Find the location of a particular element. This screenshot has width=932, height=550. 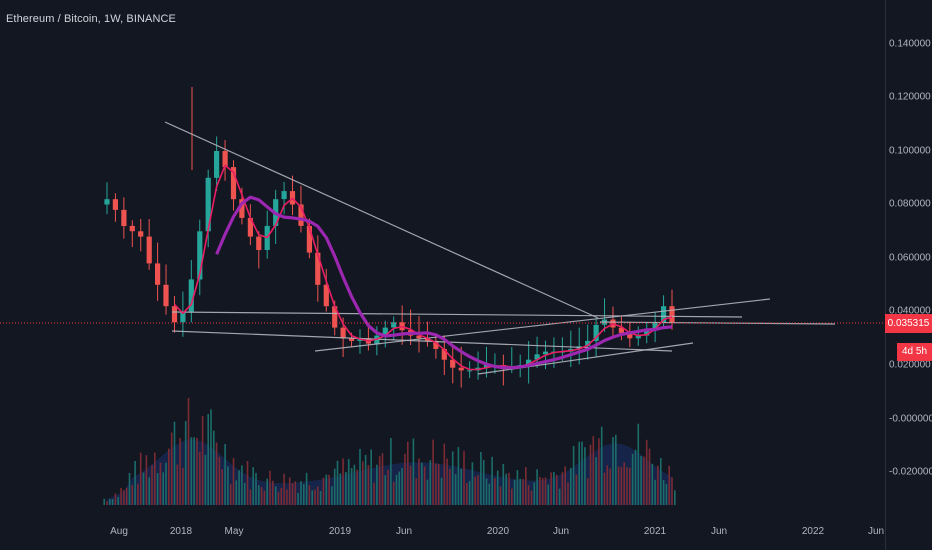

x-tick-label: 2022 is located at coordinates (813, 531).